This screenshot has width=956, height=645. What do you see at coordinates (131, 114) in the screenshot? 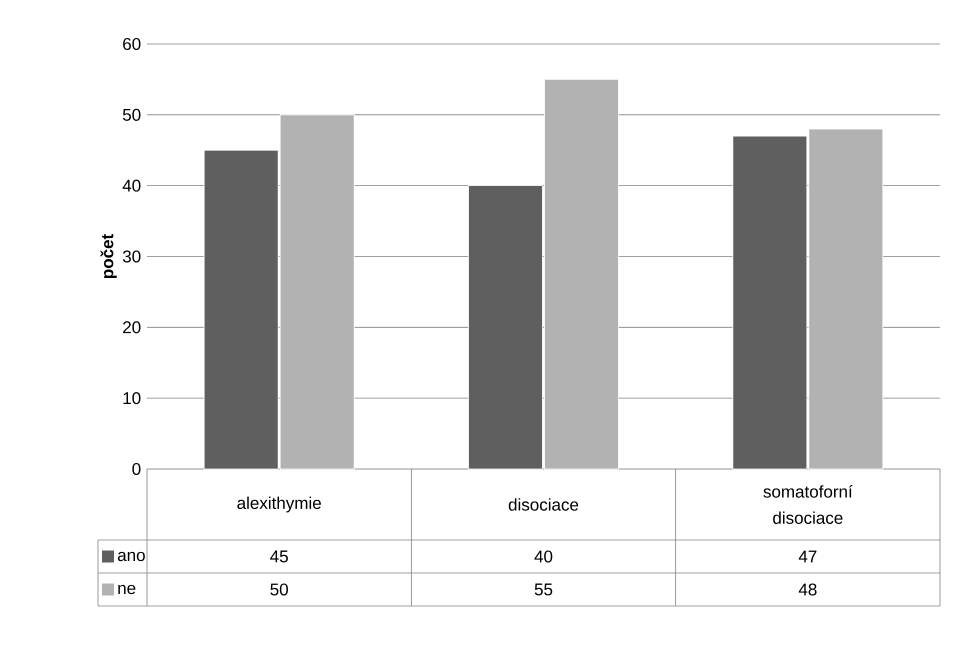
I see `y-tick-label: 50` at bounding box center [131, 114].